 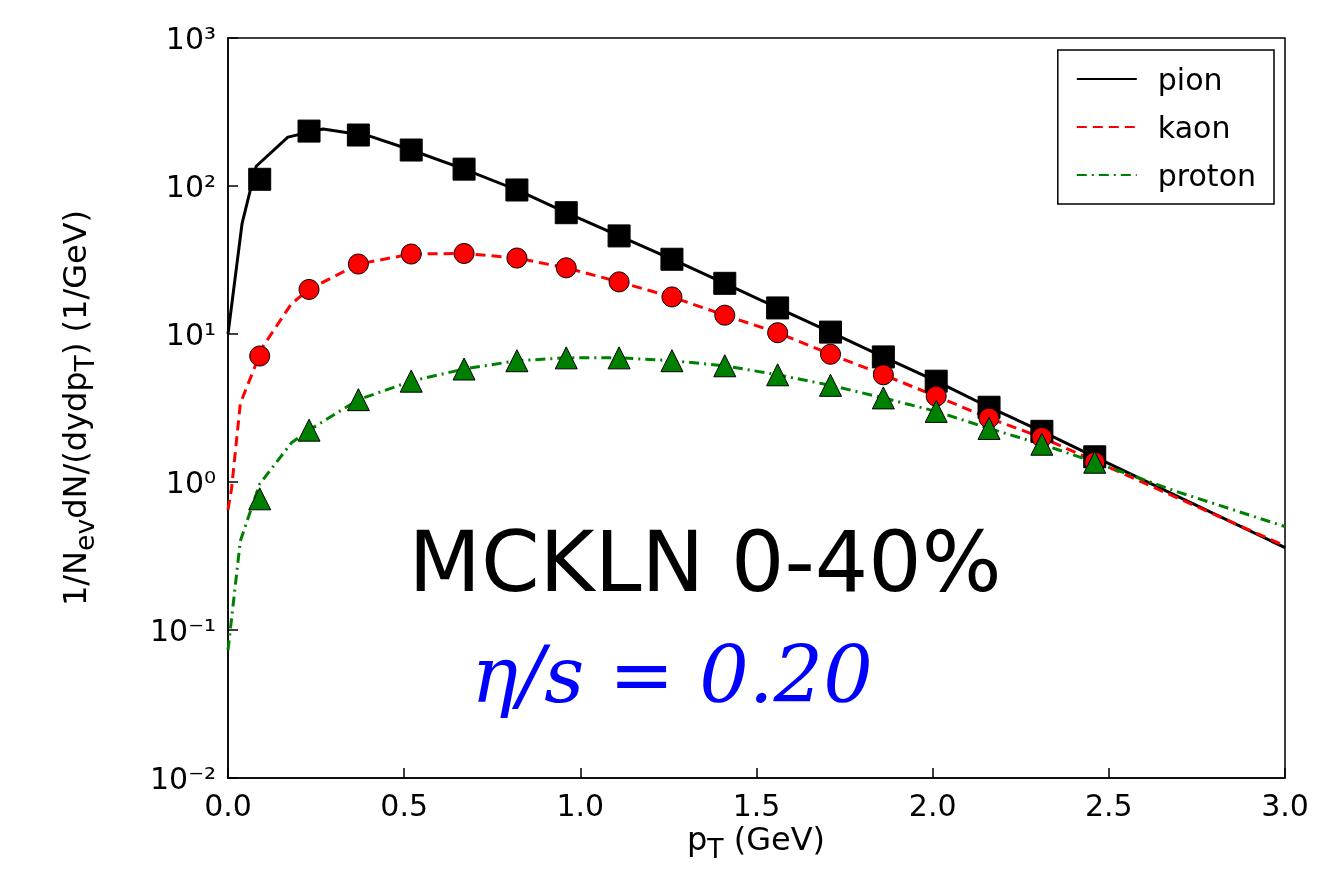 I want to click on y-tick-label: 10¹, so click(x=190, y=334).